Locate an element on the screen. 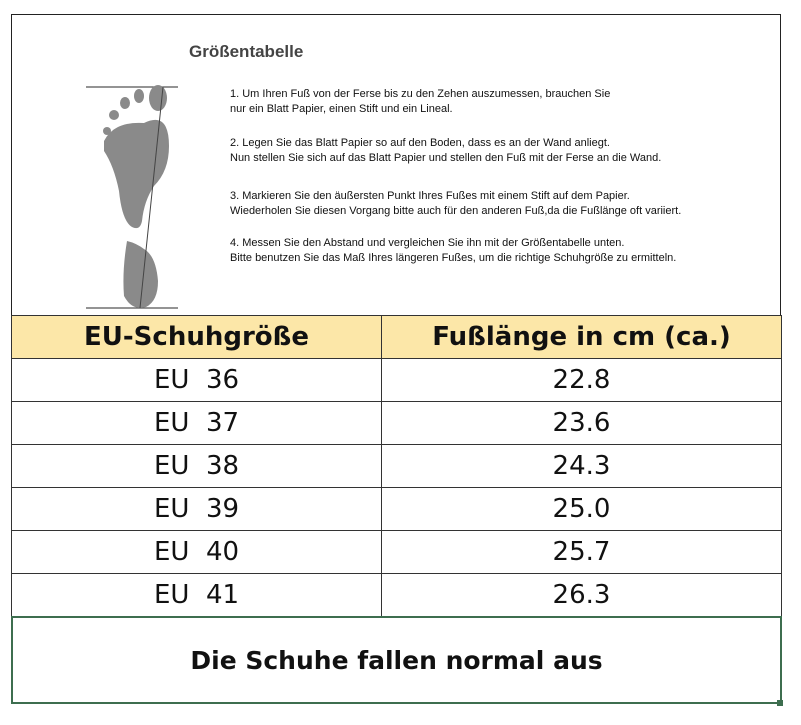  eu-size: EU 38 is located at coordinates (196, 466).